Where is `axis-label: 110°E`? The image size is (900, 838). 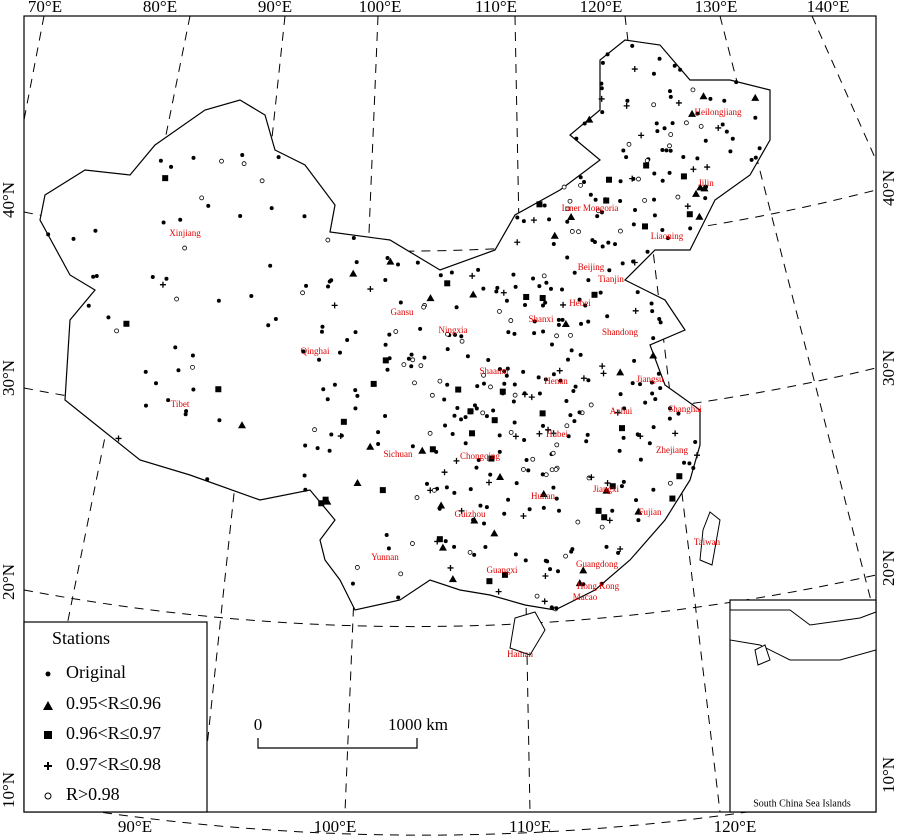
axis-label: 110°E is located at coordinates (496, 8).